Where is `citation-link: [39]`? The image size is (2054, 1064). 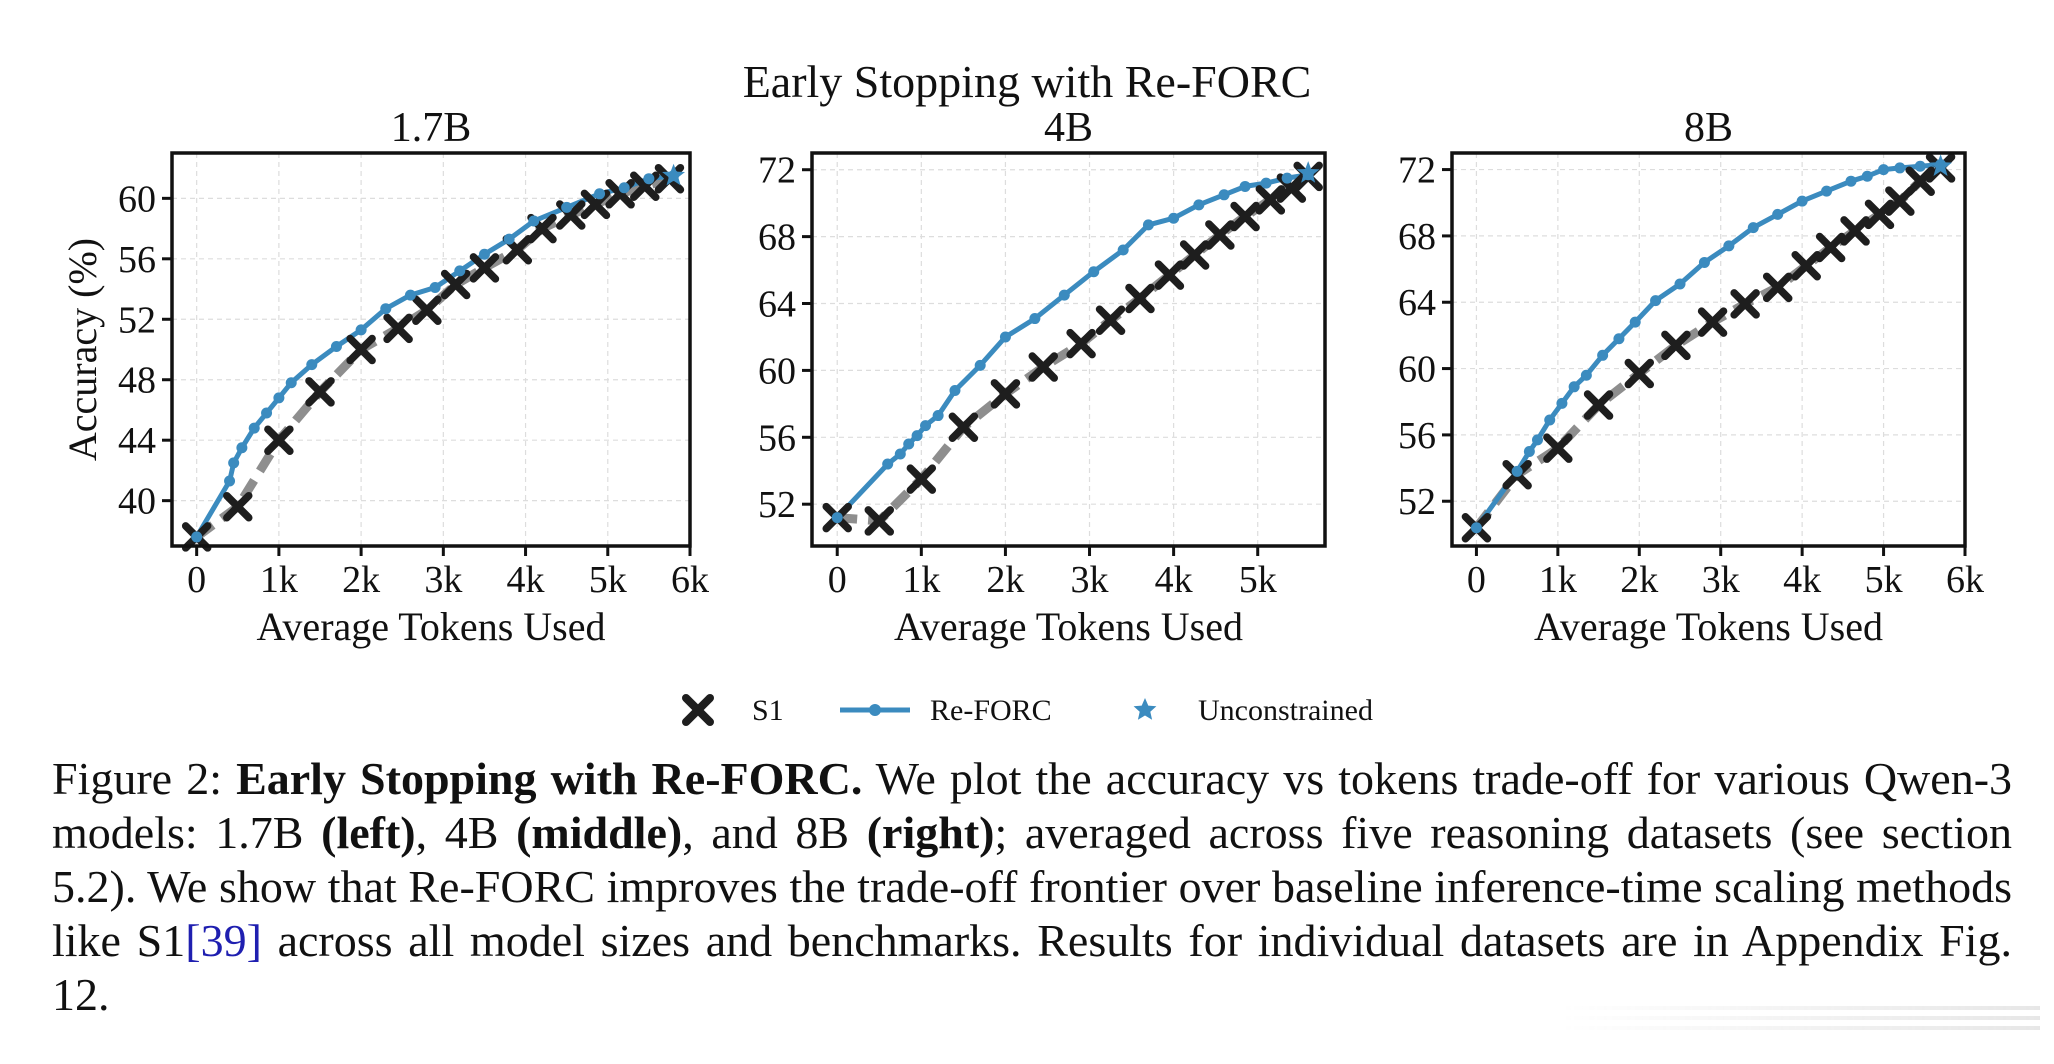
citation-link: [39] is located at coordinates (223, 940).